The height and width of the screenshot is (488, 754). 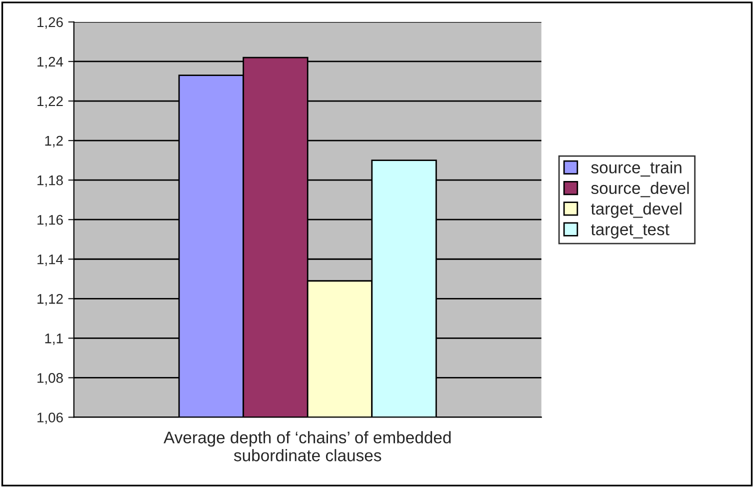 I want to click on y-tick-label: 1,24, so click(x=51, y=62).